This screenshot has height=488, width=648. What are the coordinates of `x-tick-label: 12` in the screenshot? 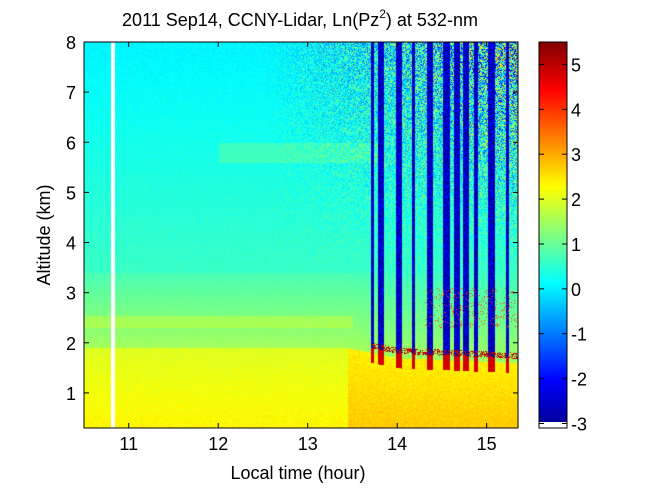 It's located at (218, 444).